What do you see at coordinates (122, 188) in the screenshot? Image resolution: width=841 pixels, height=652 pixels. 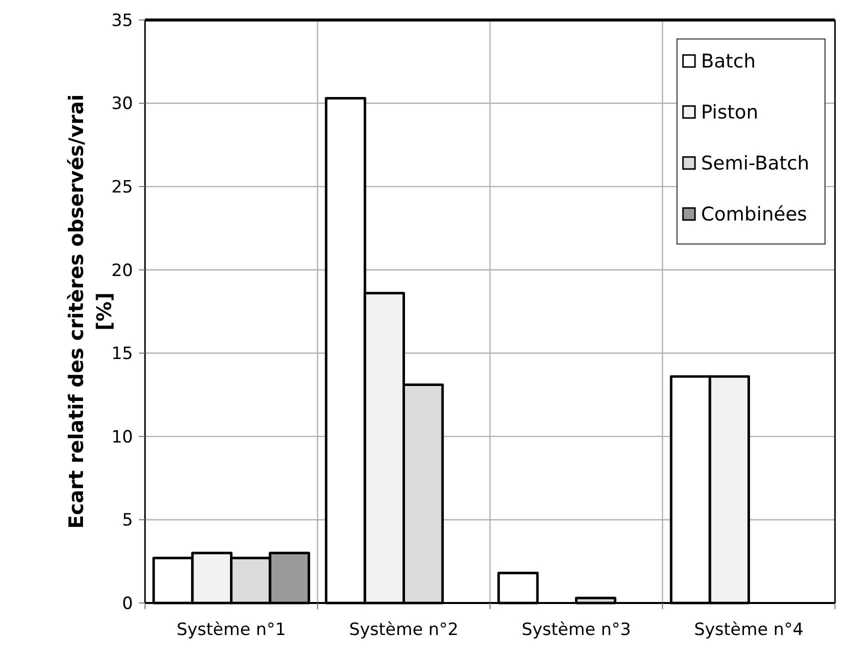 I see `y-tick-label: 25` at bounding box center [122, 188].